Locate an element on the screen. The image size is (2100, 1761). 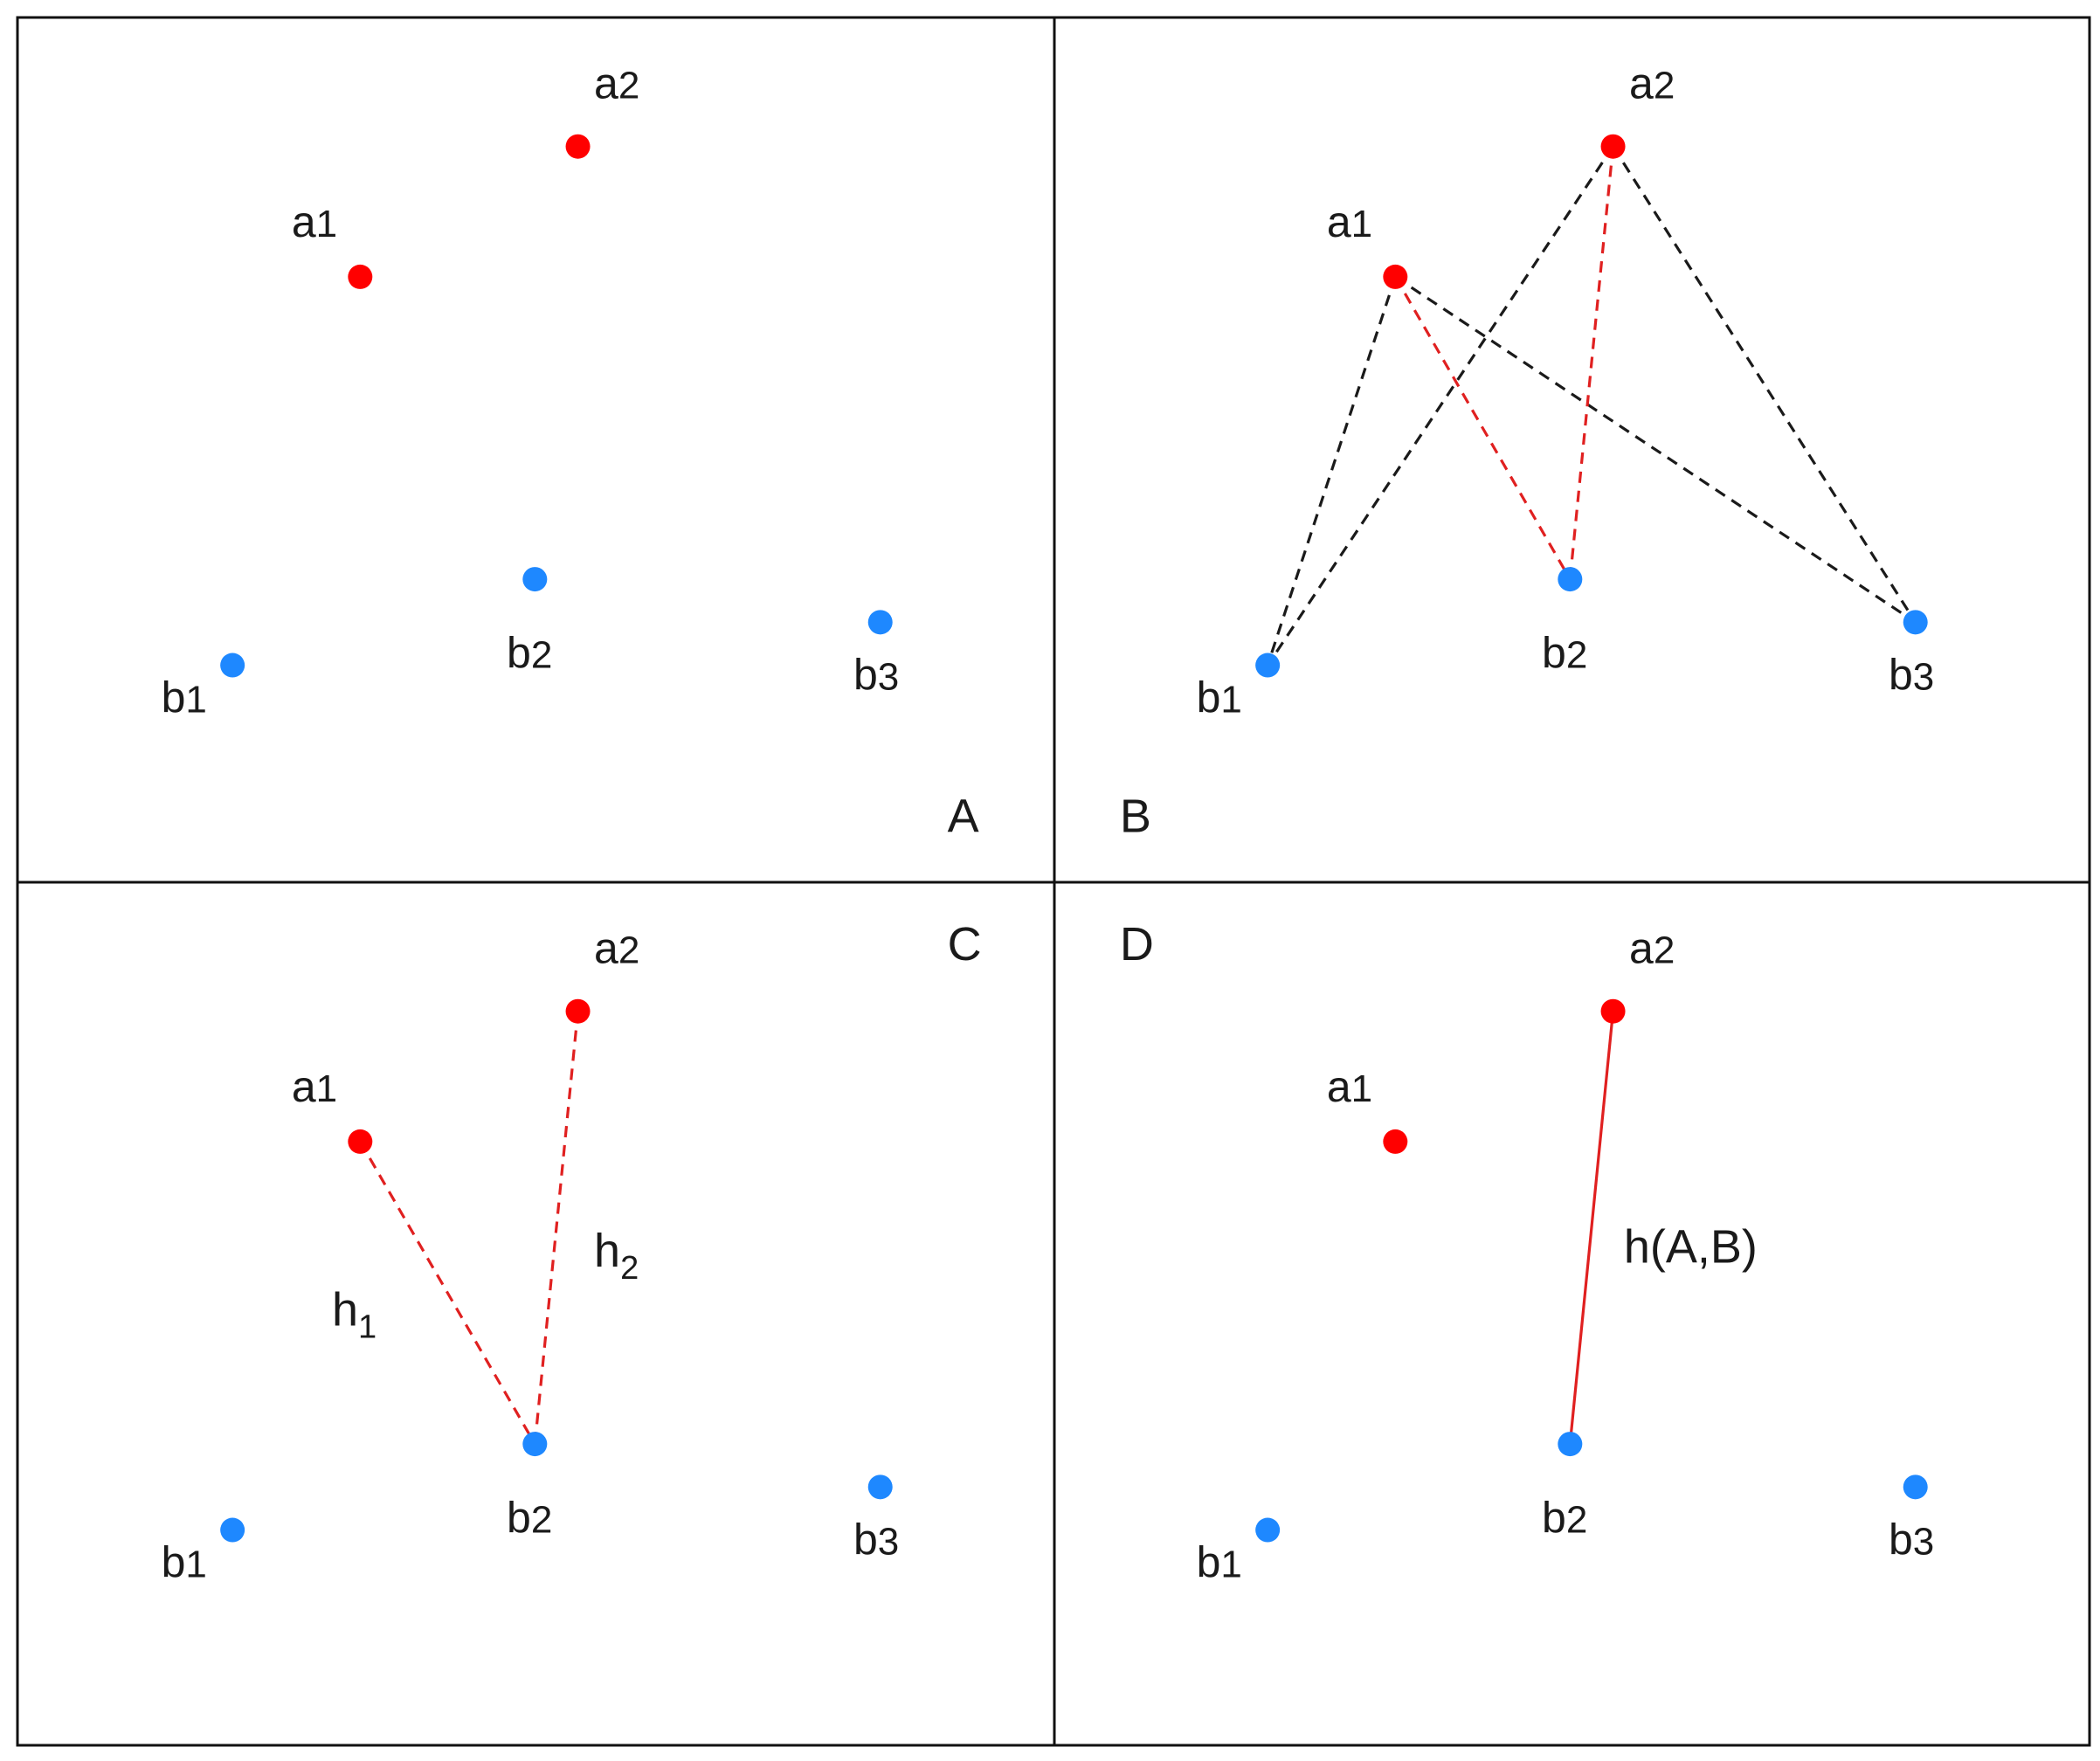
panel-letter-b: B is located at coordinates (1135, 816).